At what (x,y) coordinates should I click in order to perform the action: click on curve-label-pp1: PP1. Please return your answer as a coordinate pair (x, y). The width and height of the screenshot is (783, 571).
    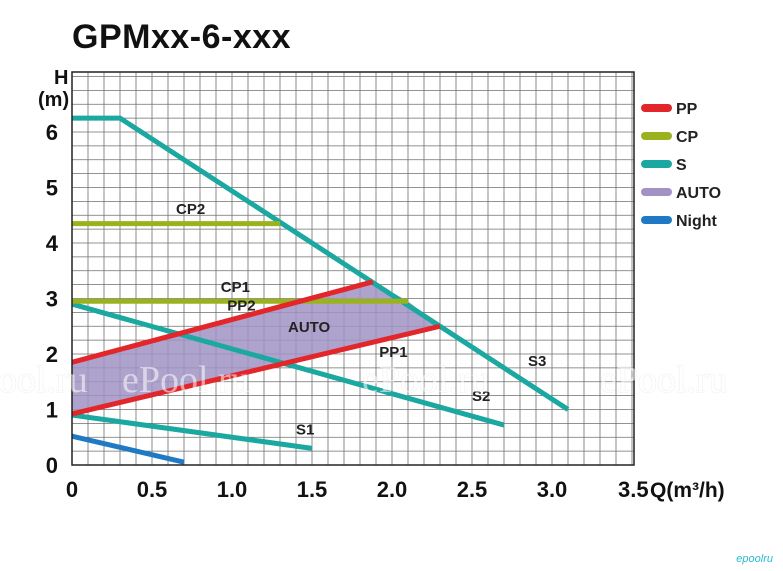
    Looking at the image, I should click on (393, 352).